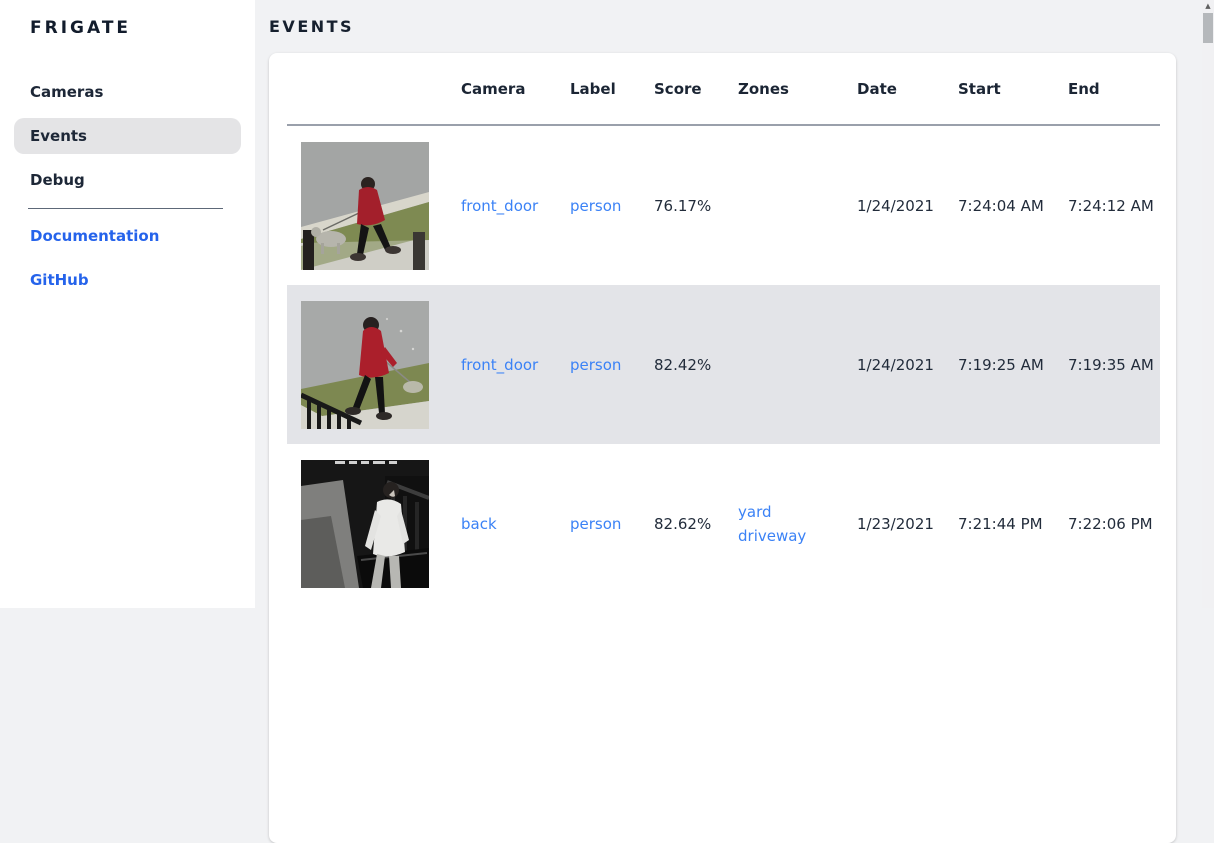 The image size is (1214, 843). I want to click on camera-link: back, so click(479, 523).